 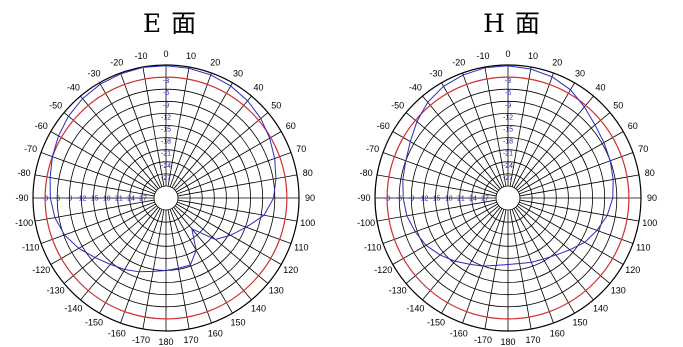 What do you see at coordinates (140, 56) in the screenshot?
I see `angle-tick-label: -10` at bounding box center [140, 56].